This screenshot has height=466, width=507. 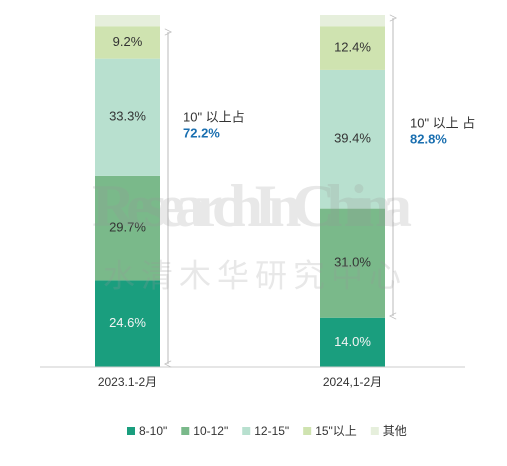 I want to click on annotation: 10" 以上占, so click(x=214, y=116).